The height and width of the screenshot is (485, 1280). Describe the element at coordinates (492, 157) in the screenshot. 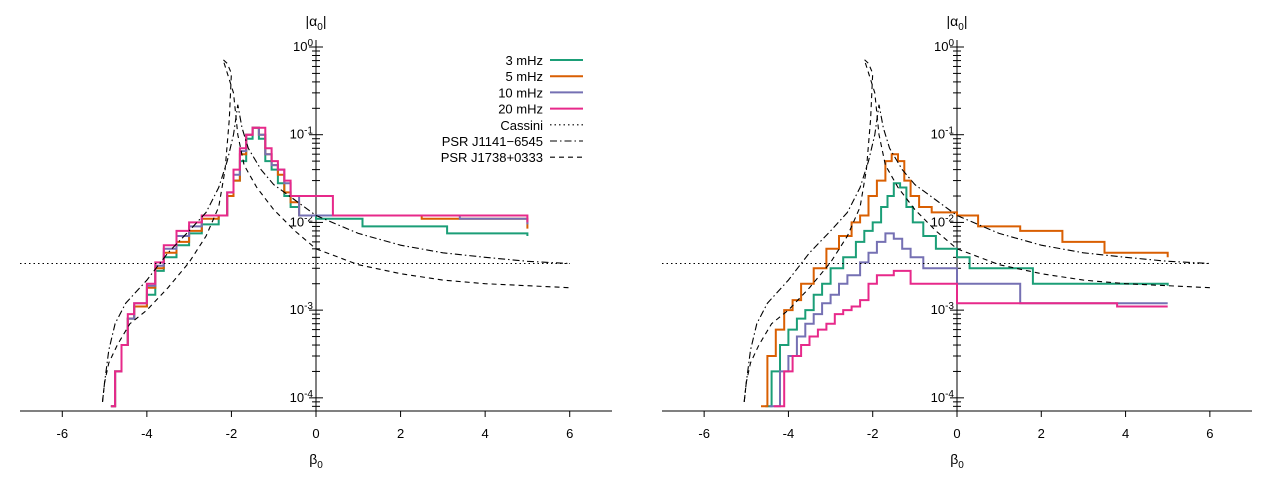

I see `legend-label: PSR J1738+0333` at that location.